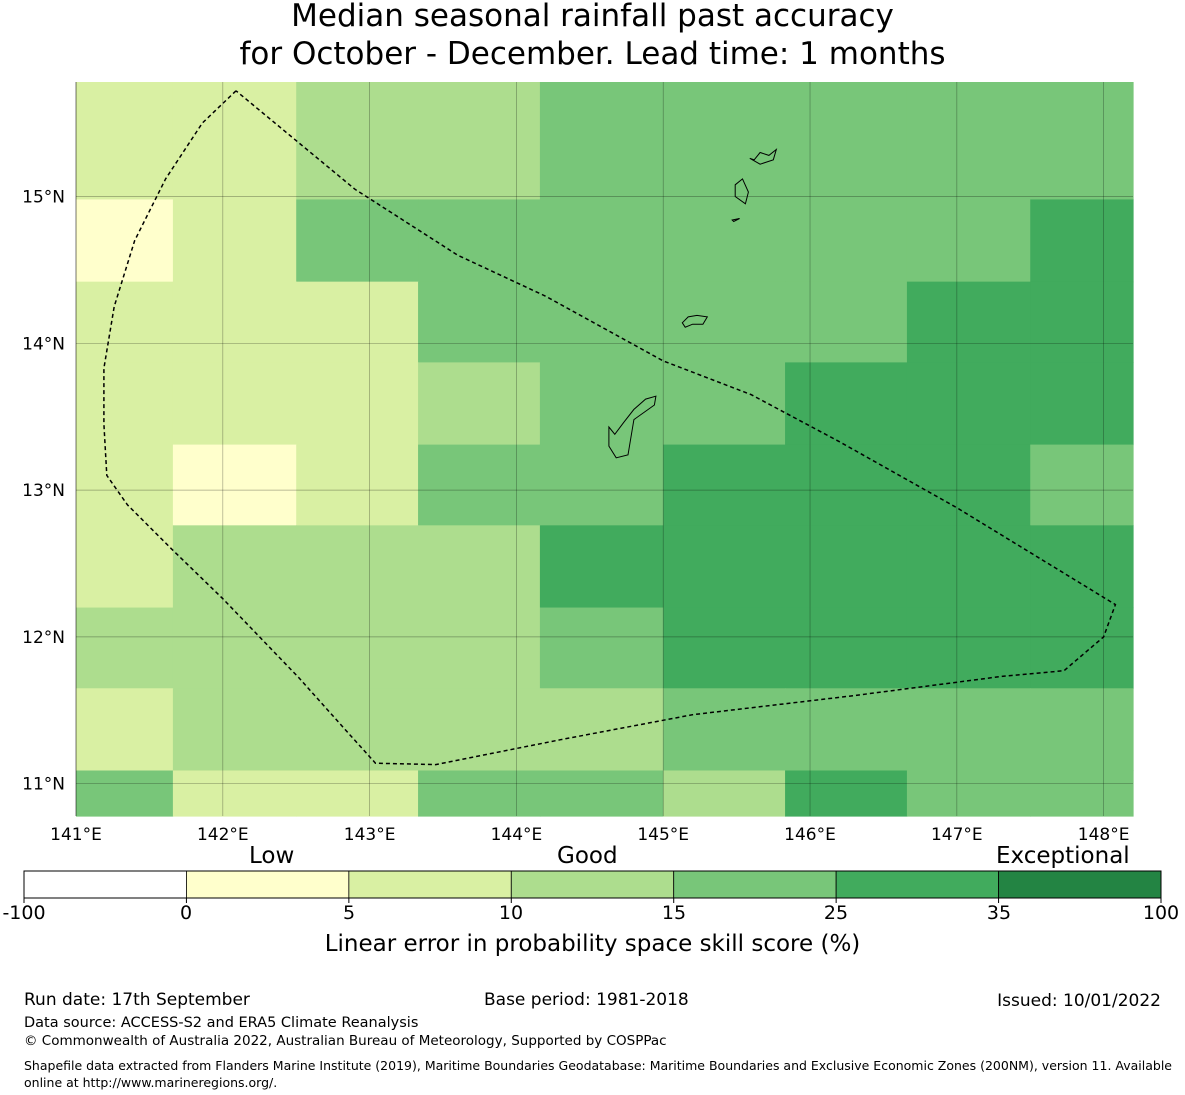 This screenshot has width=1185, height=1095. I want to click on colorbar-tick: 5, so click(349, 913).